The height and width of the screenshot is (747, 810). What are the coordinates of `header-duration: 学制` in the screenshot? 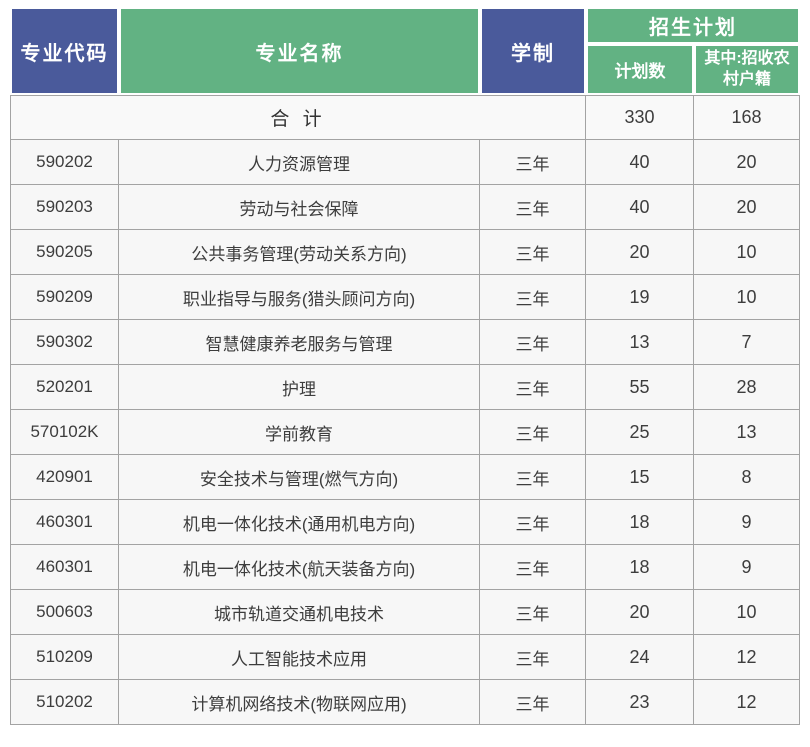 It's located at (533, 51).